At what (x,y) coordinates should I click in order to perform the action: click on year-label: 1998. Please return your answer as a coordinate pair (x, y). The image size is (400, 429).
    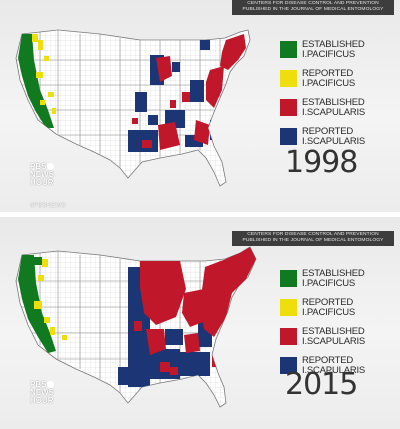
    Looking at the image, I should click on (321, 162).